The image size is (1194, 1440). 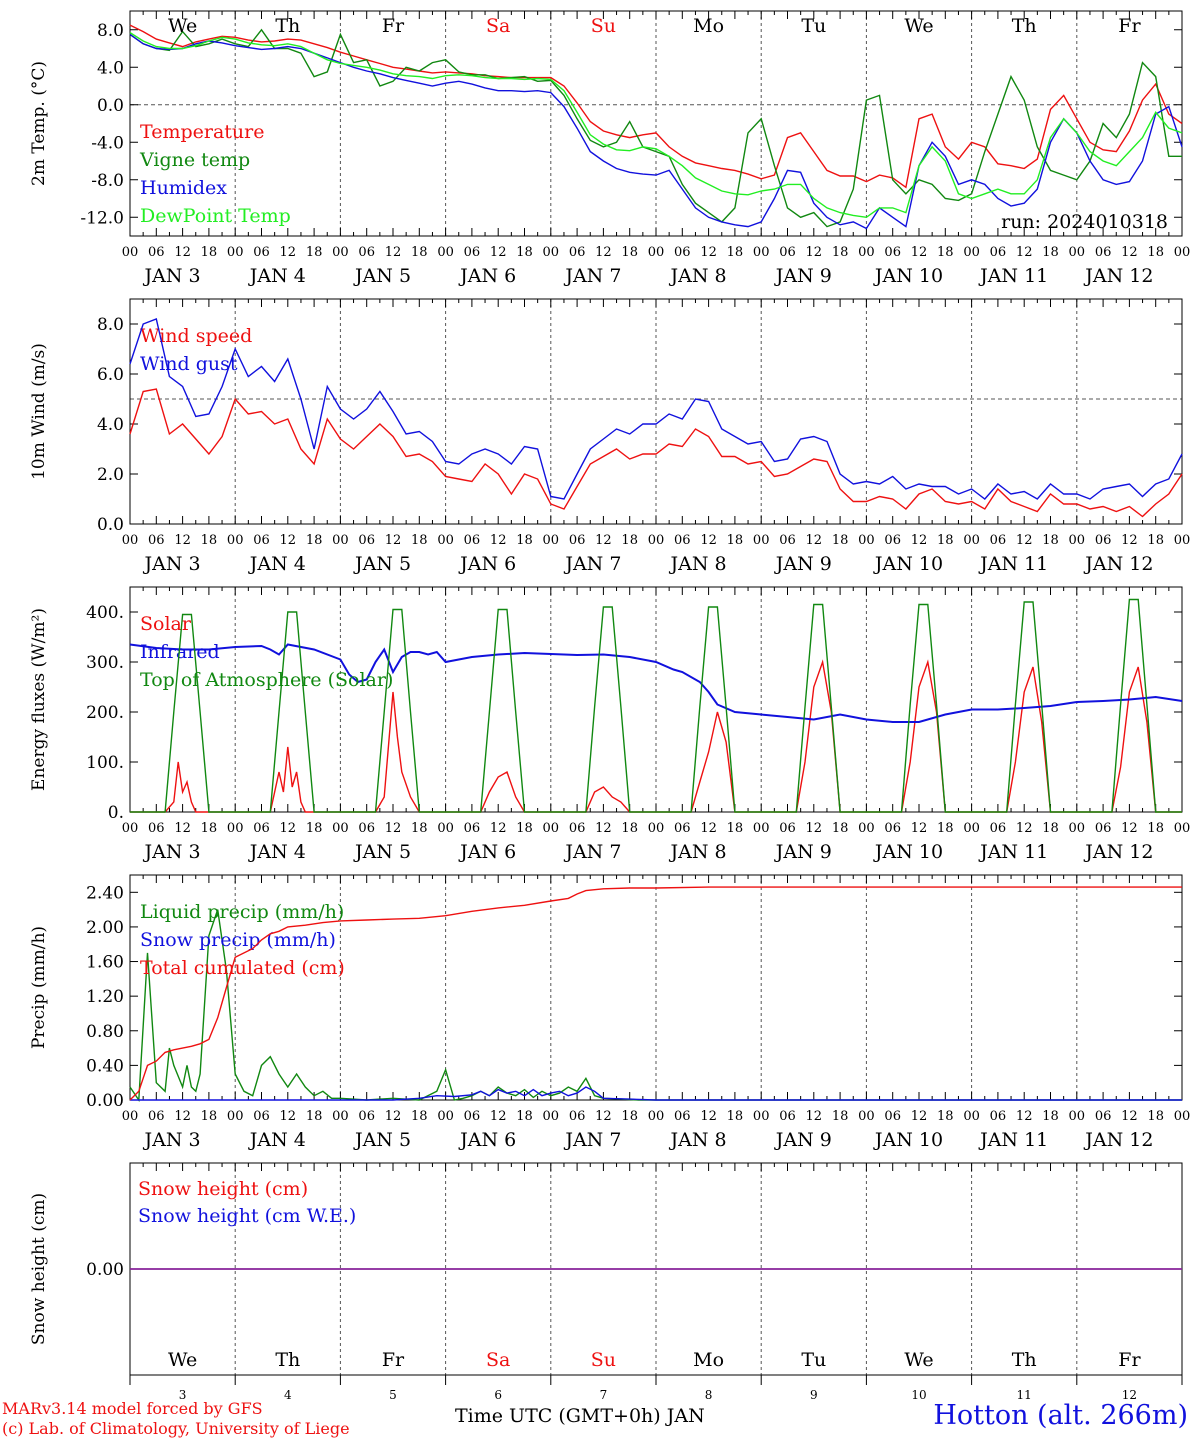 I want to click on legend-entry: Temperature, so click(x=202, y=132).